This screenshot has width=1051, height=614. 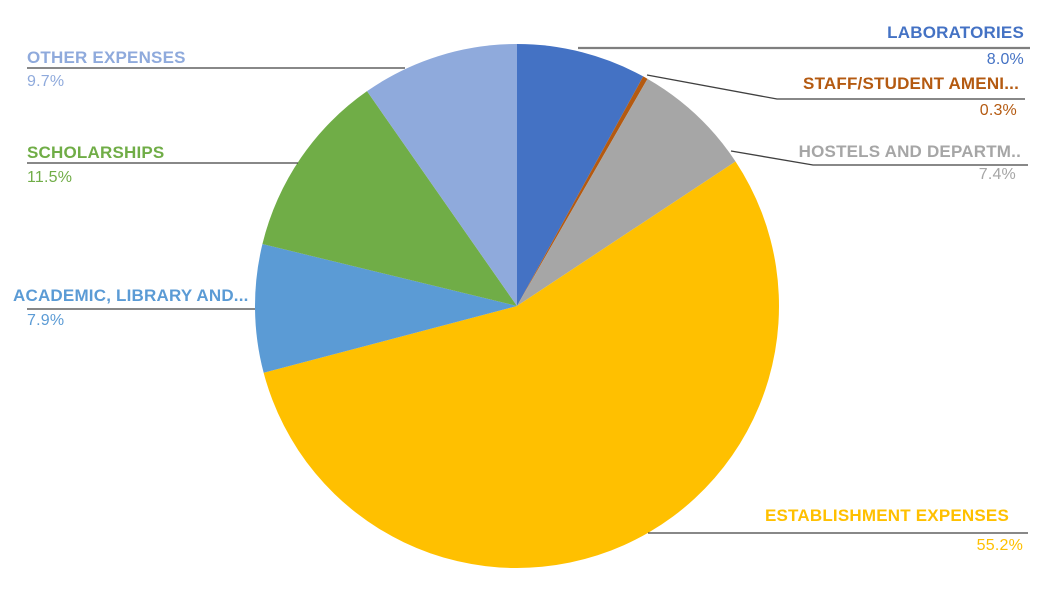 What do you see at coordinates (955, 32) in the screenshot?
I see `slice-label-laboratories: LABORATORIES` at bounding box center [955, 32].